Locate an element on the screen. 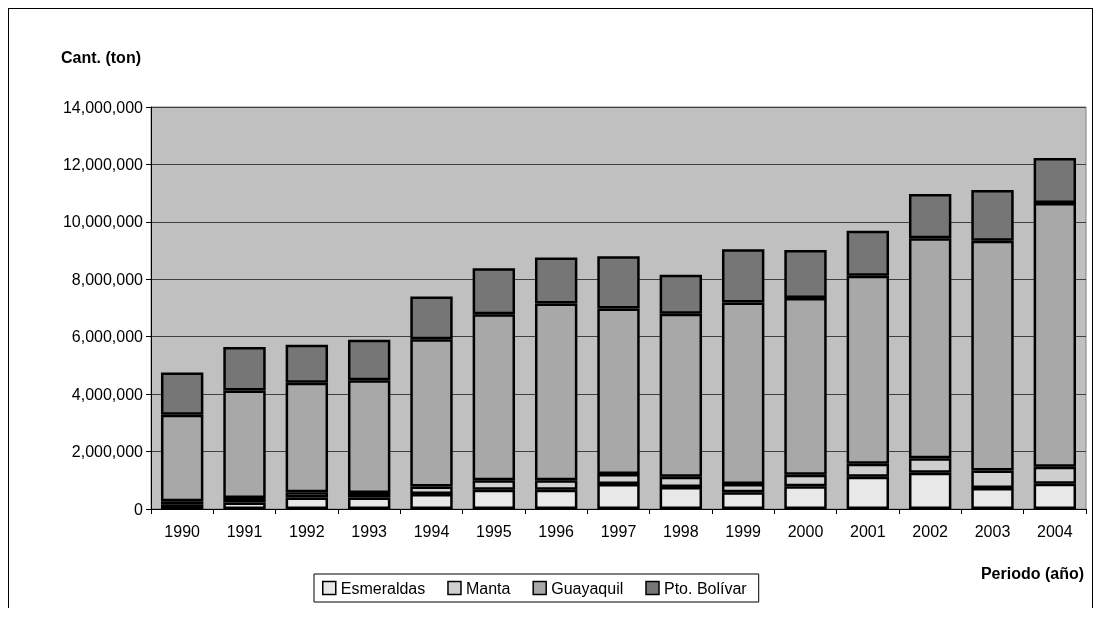 Image resolution: width=1101 pixels, height=617 pixels. y-tick-label: 14,000,000 is located at coordinates (103, 107).